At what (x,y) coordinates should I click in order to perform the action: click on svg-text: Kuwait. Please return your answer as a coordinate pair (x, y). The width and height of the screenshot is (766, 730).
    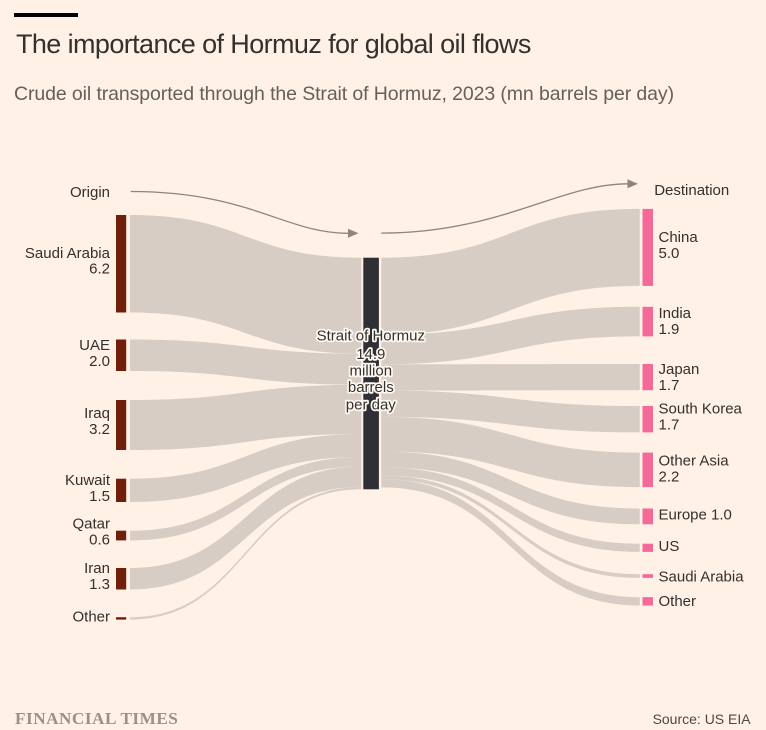
    Looking at the image, I should click on (88, 480).